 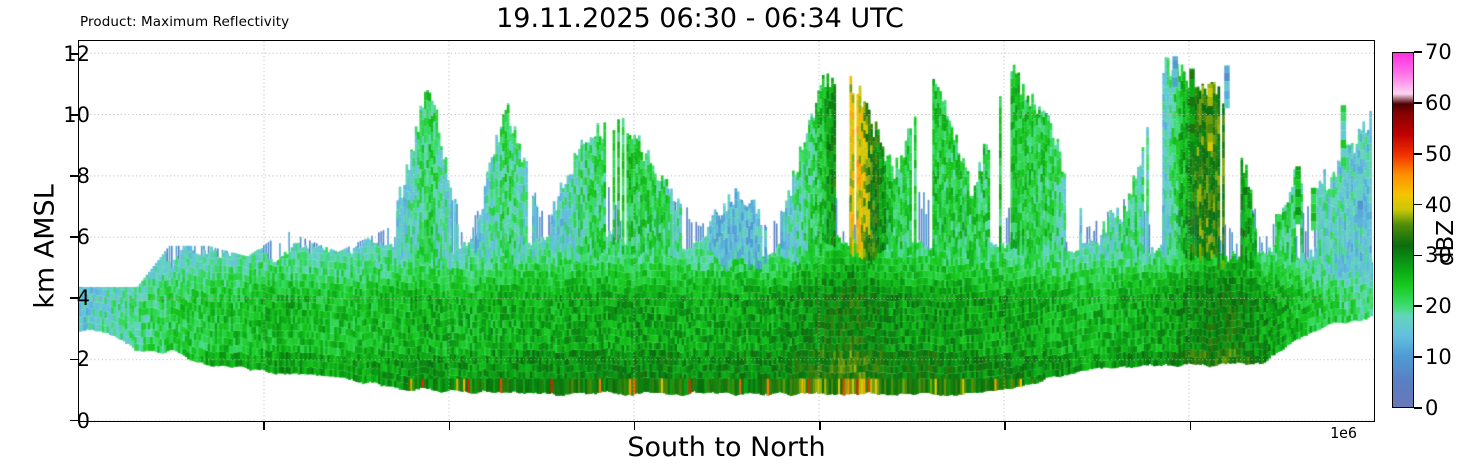 I want to click on y-axis-tick-label: 2, so click(x=83, y=359).